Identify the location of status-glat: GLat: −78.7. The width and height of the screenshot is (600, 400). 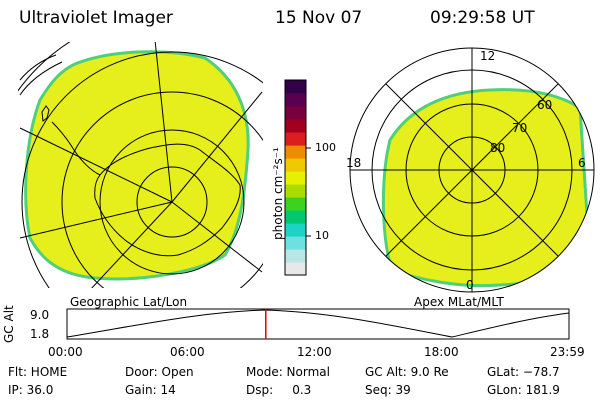
(523, 372).